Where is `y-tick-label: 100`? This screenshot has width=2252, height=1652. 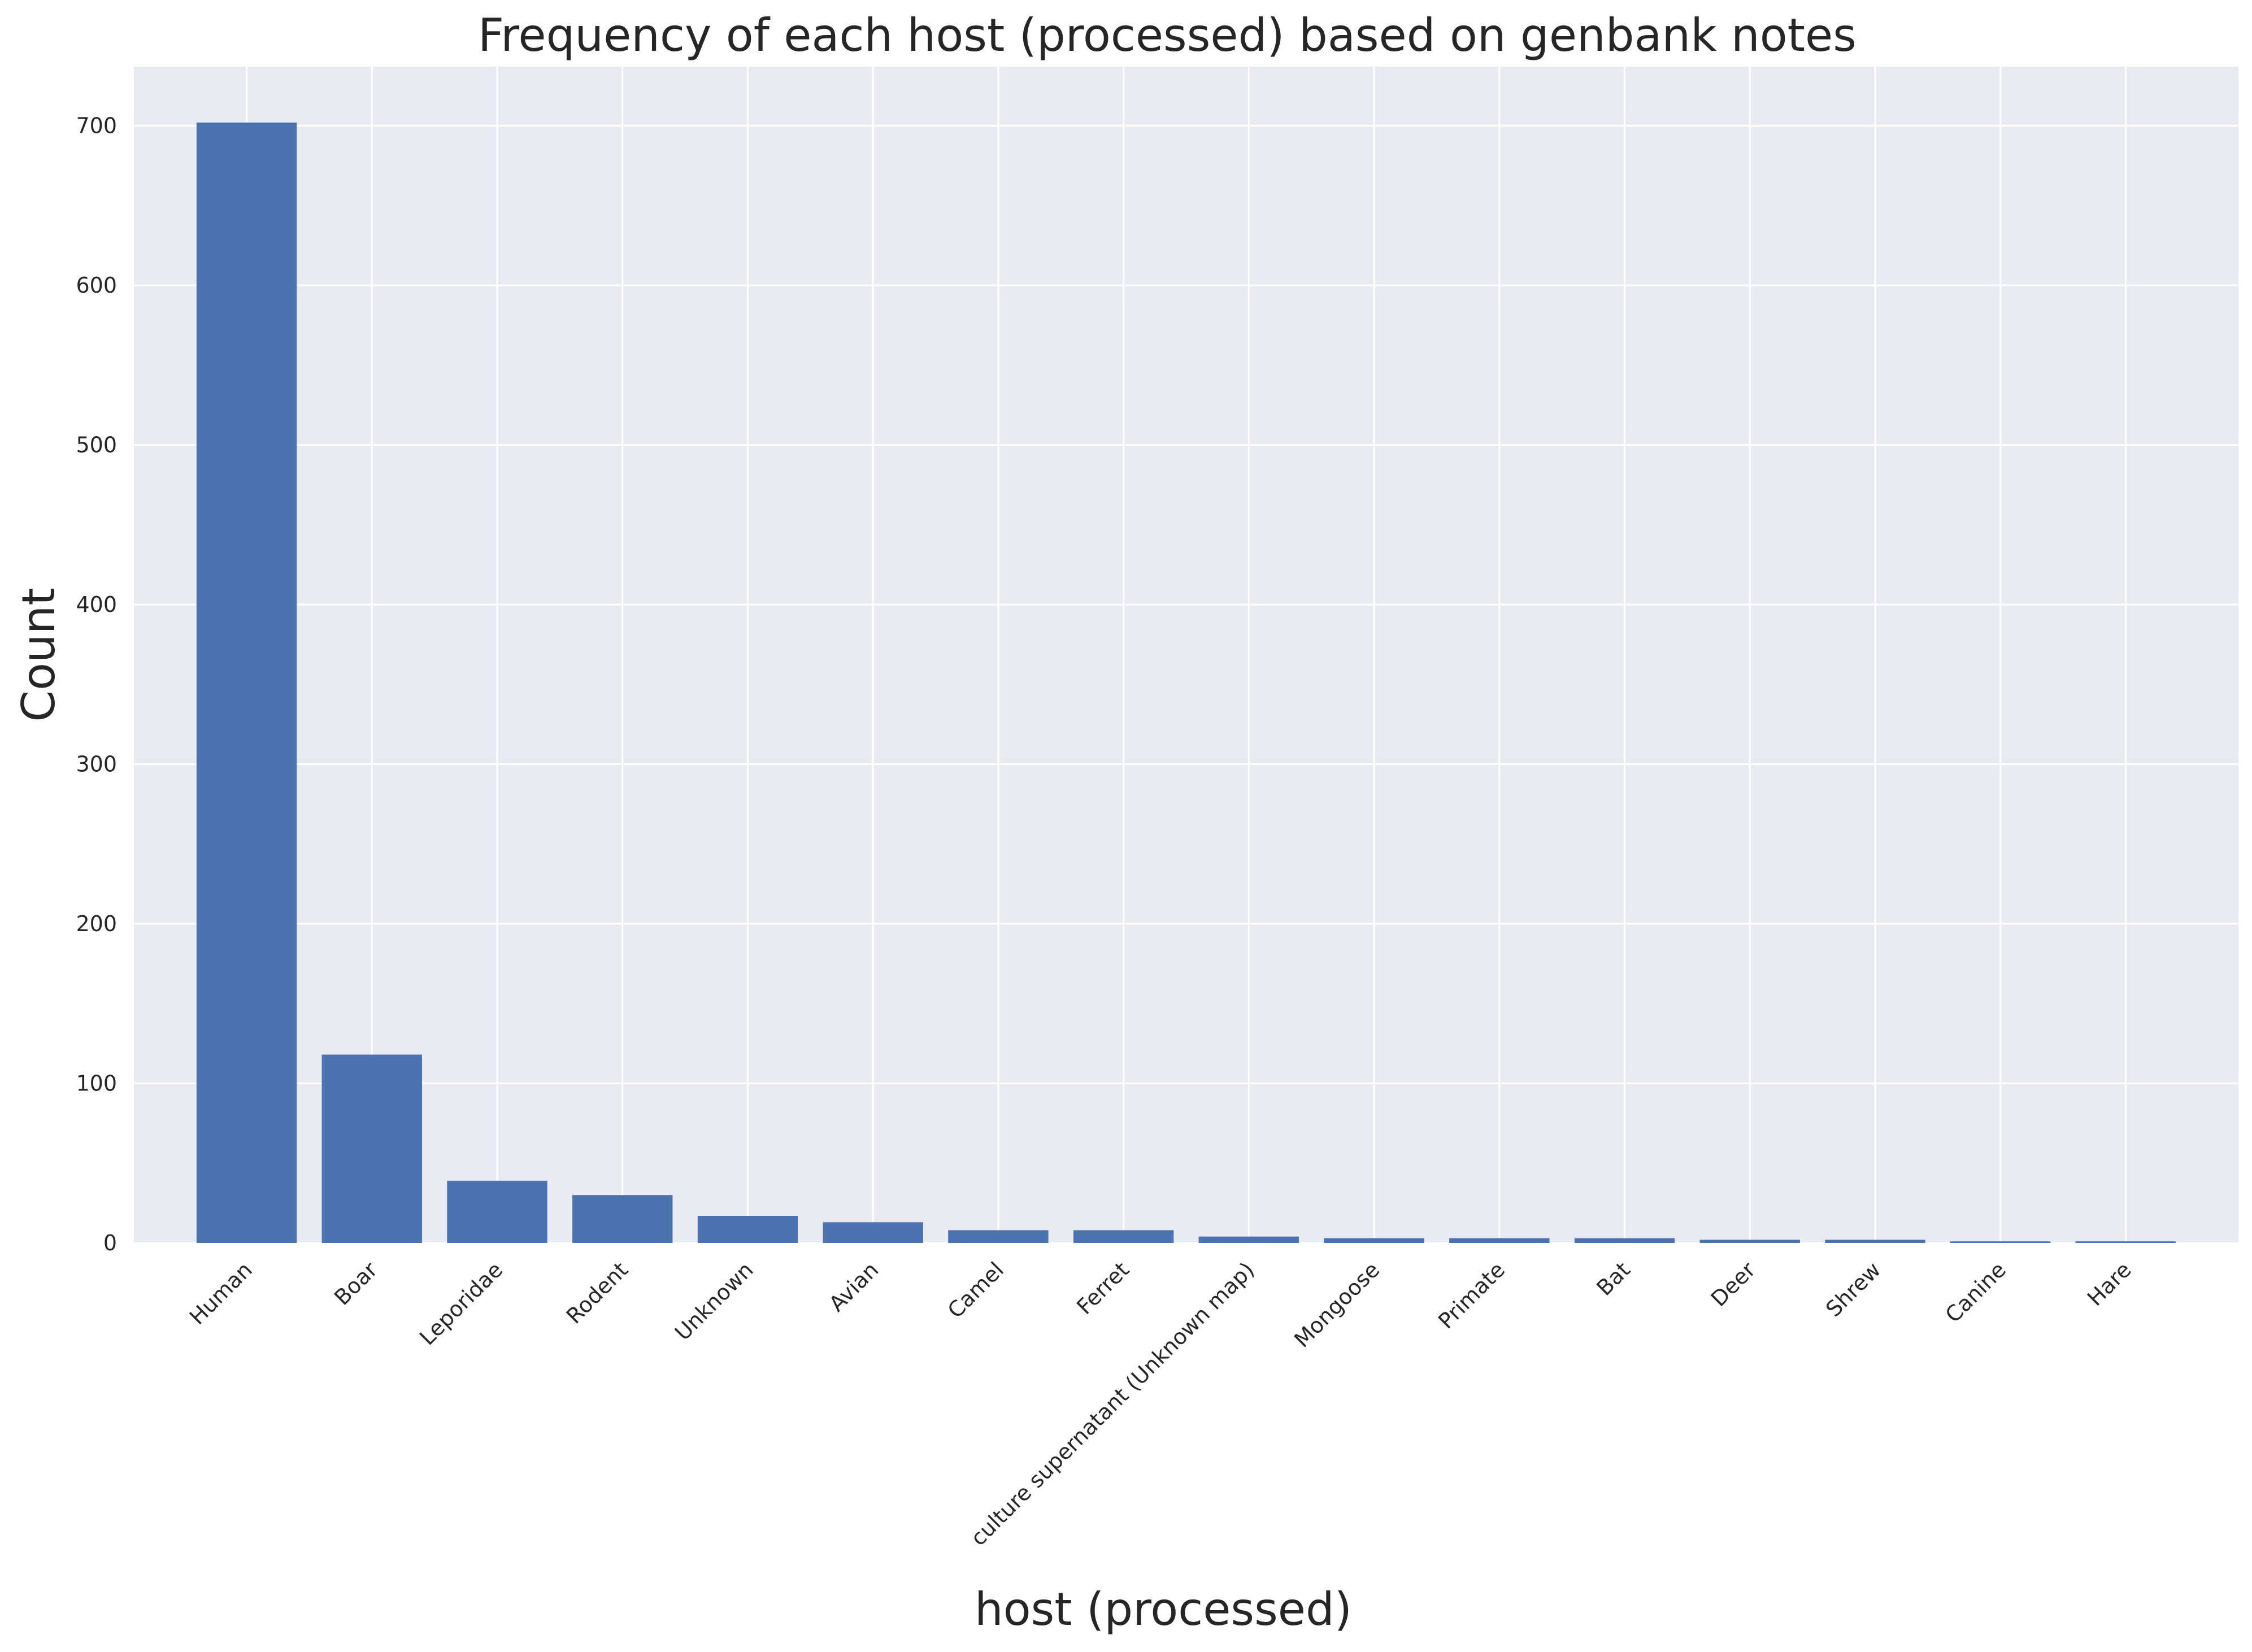 y-tick-label: 100 is located at coordinates (96, 1083).